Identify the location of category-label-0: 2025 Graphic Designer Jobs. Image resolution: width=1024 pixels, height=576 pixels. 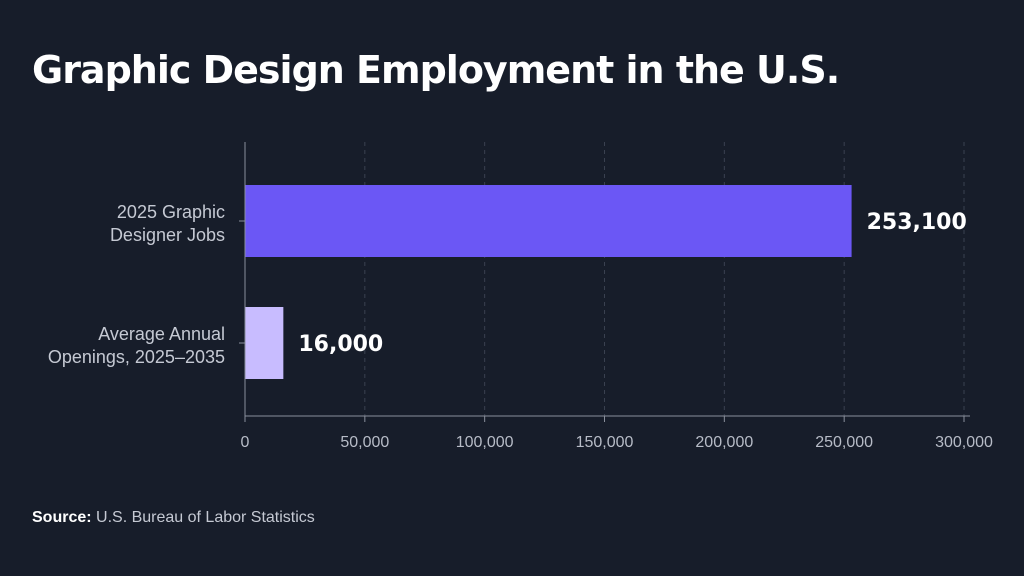
(167, 223).